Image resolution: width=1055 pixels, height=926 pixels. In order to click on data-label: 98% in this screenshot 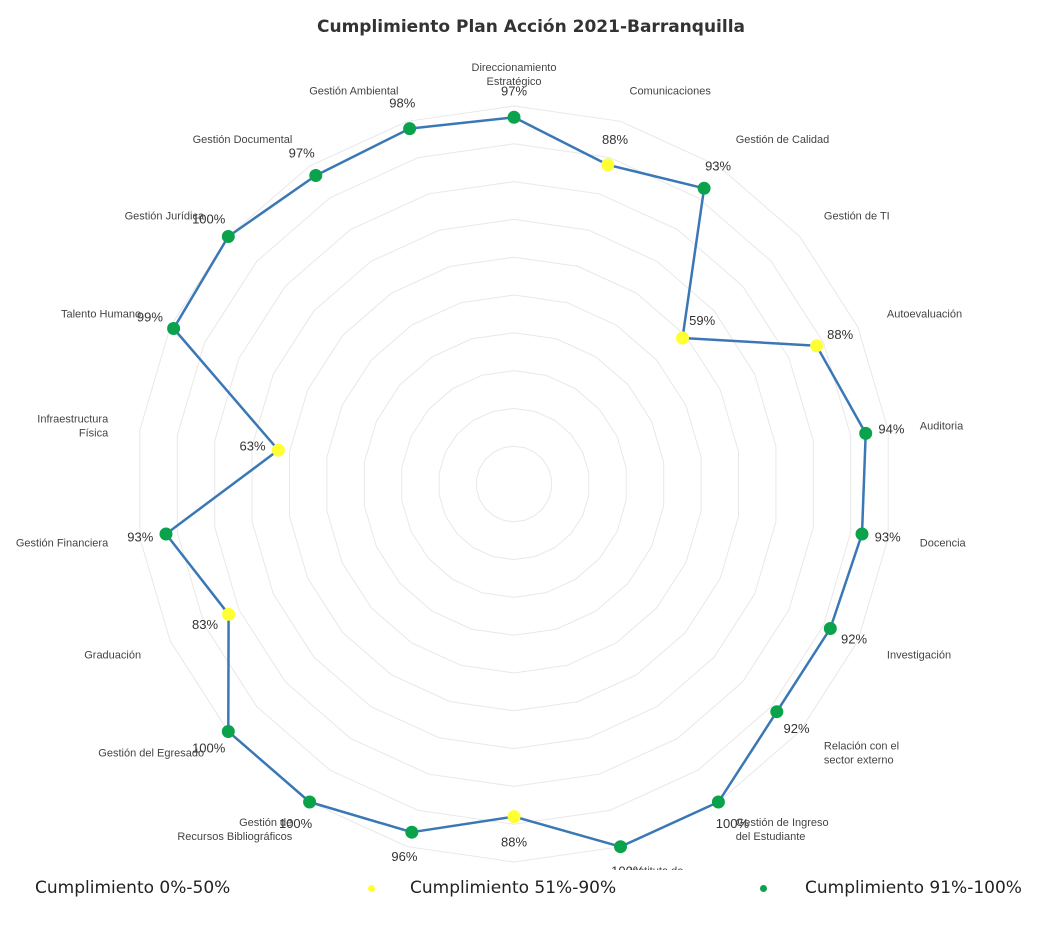, I will do `click(402, 103)`.